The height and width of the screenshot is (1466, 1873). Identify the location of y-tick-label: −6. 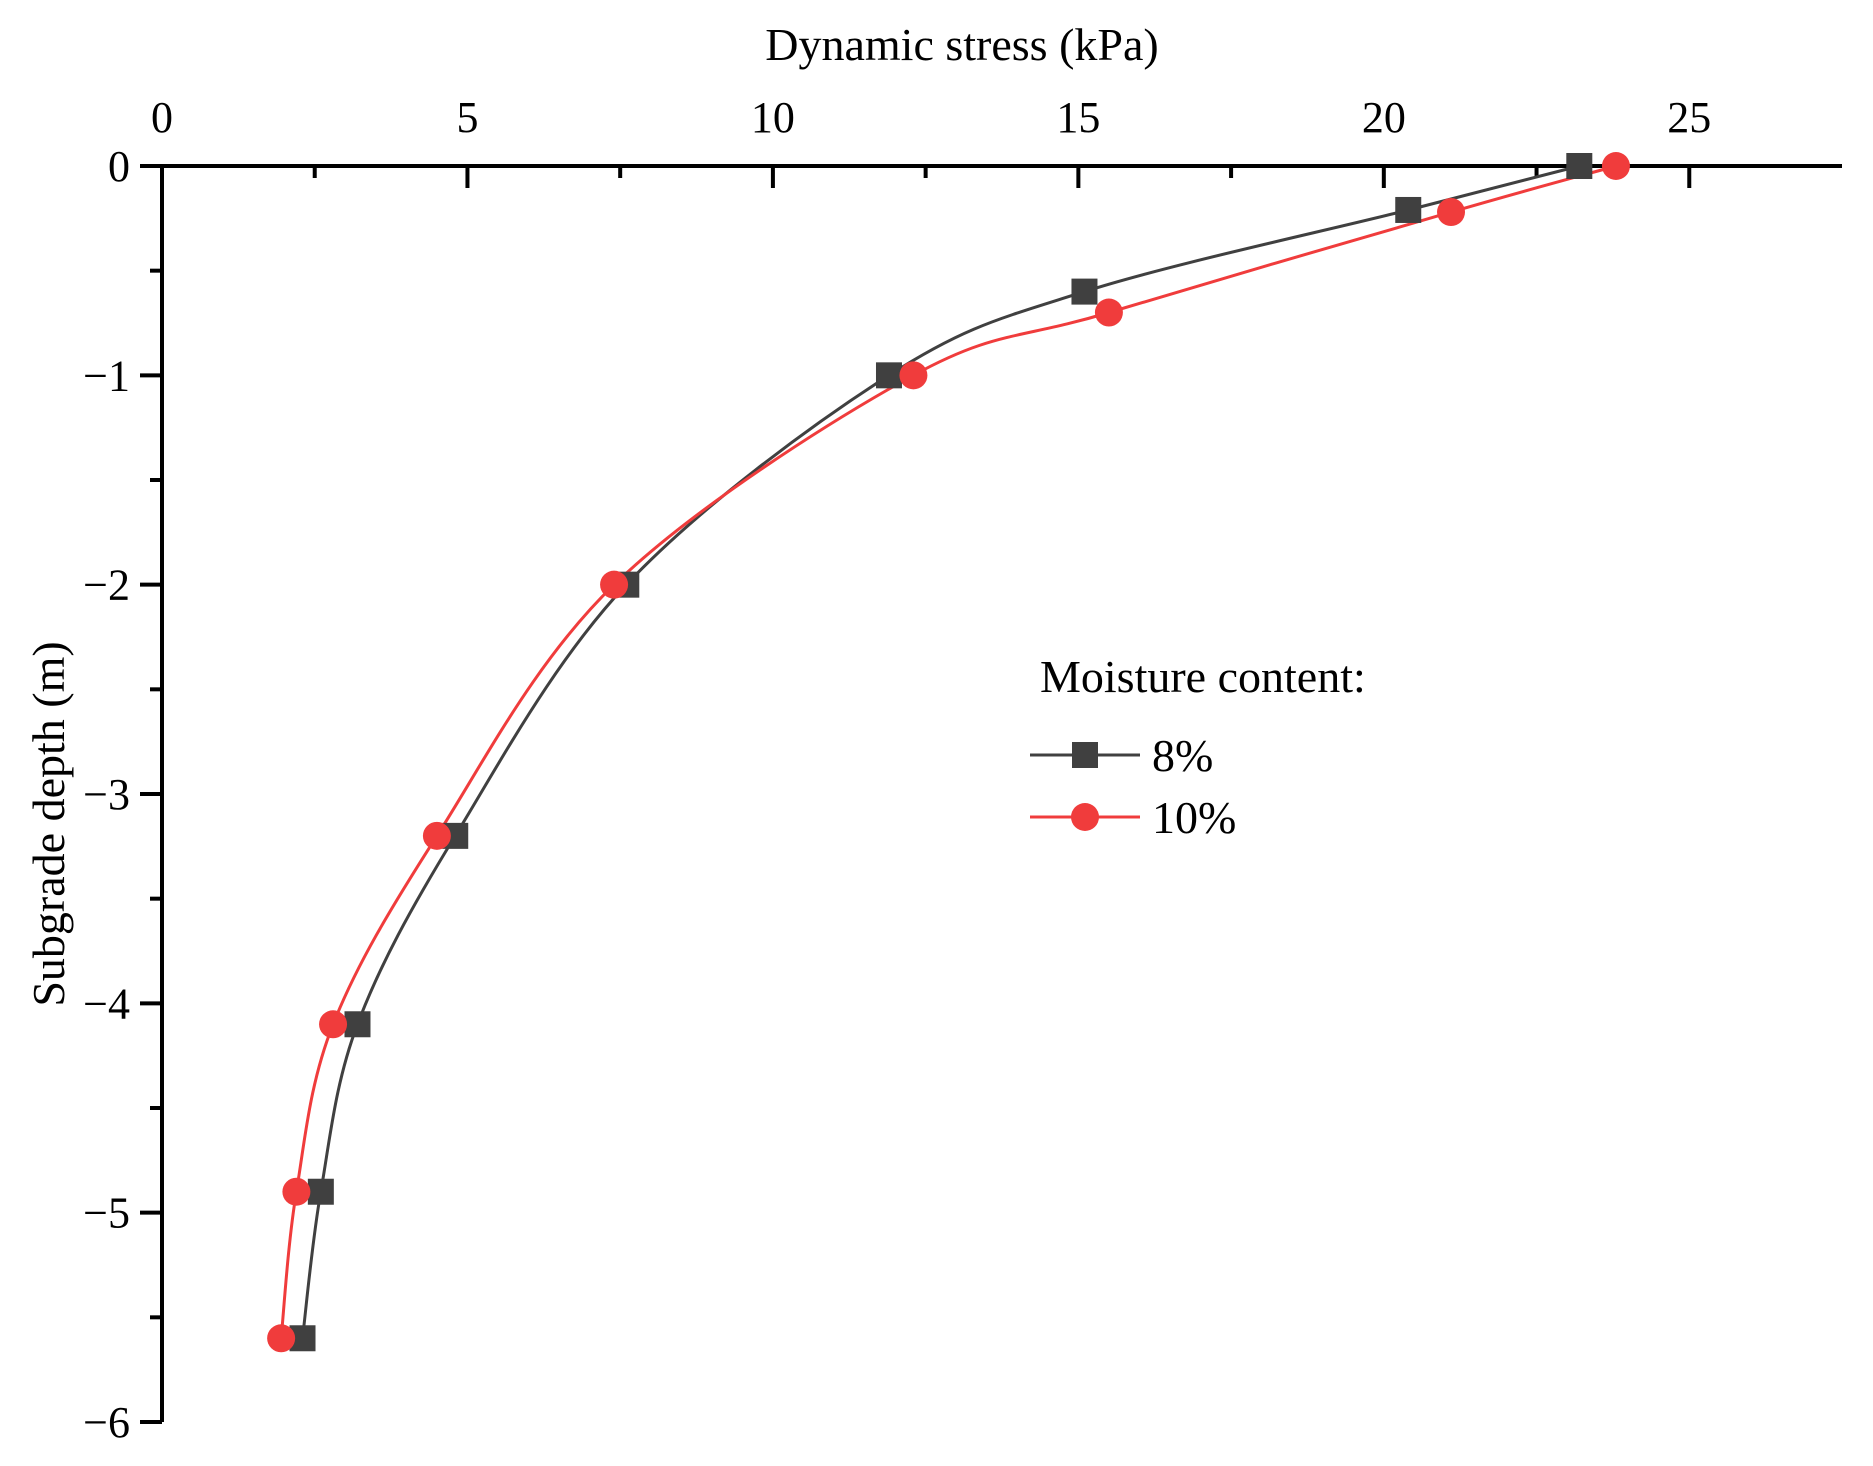
(106, 1422).